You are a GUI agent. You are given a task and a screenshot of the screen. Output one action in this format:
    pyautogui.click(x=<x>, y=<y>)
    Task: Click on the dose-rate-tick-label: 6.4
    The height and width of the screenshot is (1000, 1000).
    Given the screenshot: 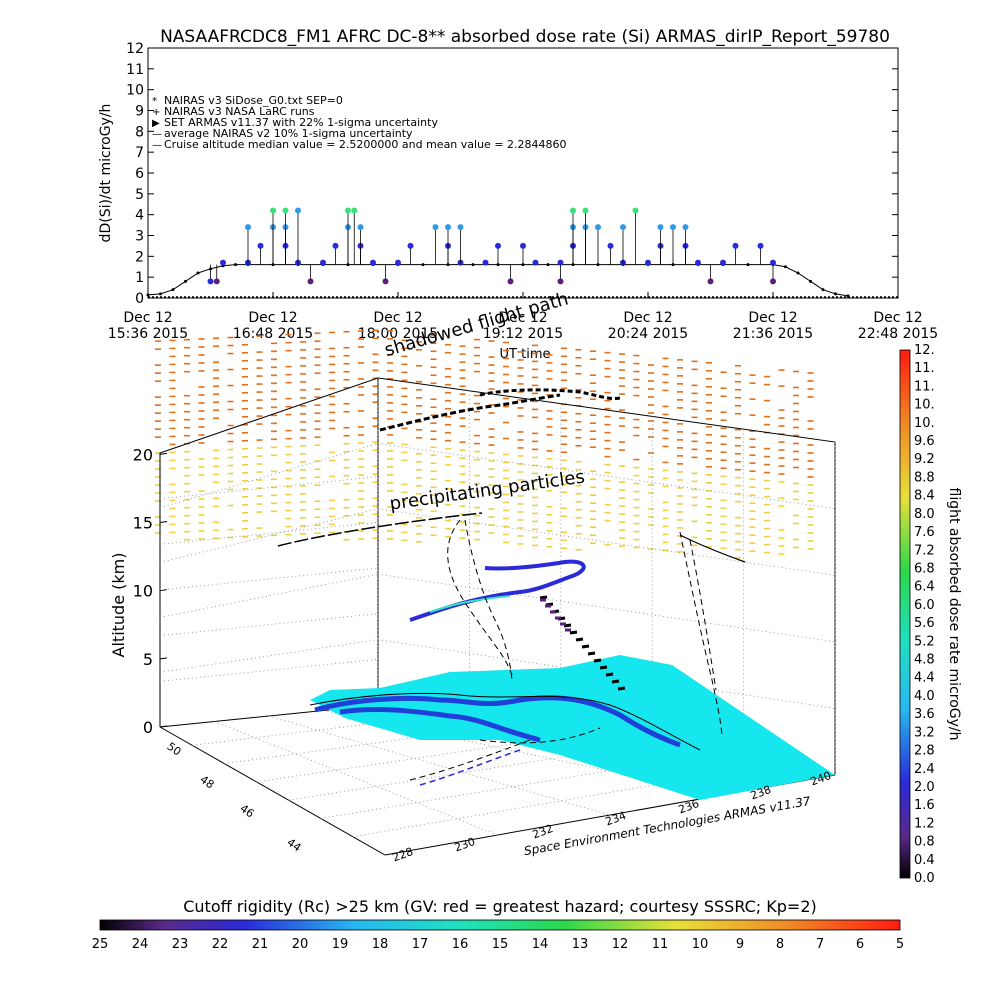 What is the action you would take?
    pyautogui.click(x=924, y=587)
    